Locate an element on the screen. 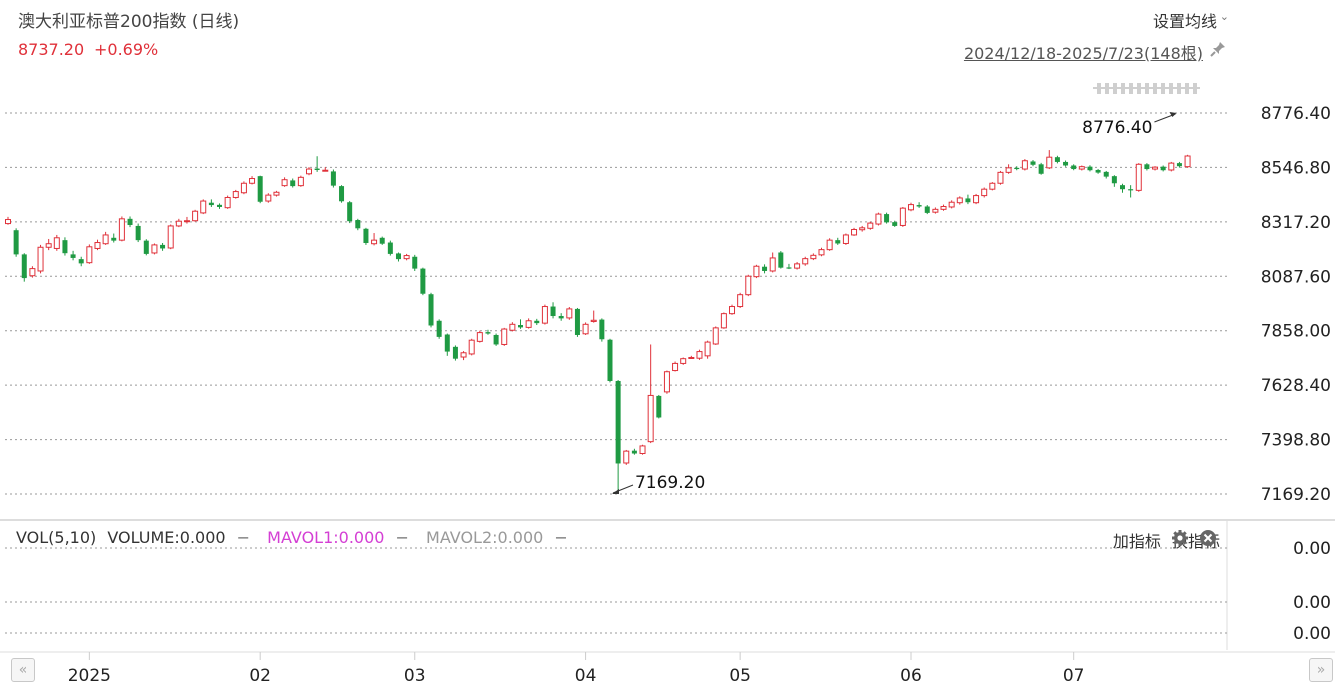  ma-legend is located at coordinates (1146, 88).